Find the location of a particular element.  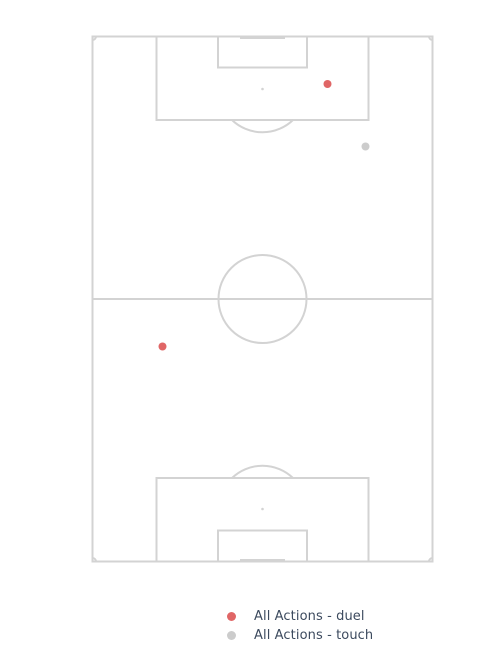

legend-item-duel: All Actions - duel is located at coordinates (298, 616).